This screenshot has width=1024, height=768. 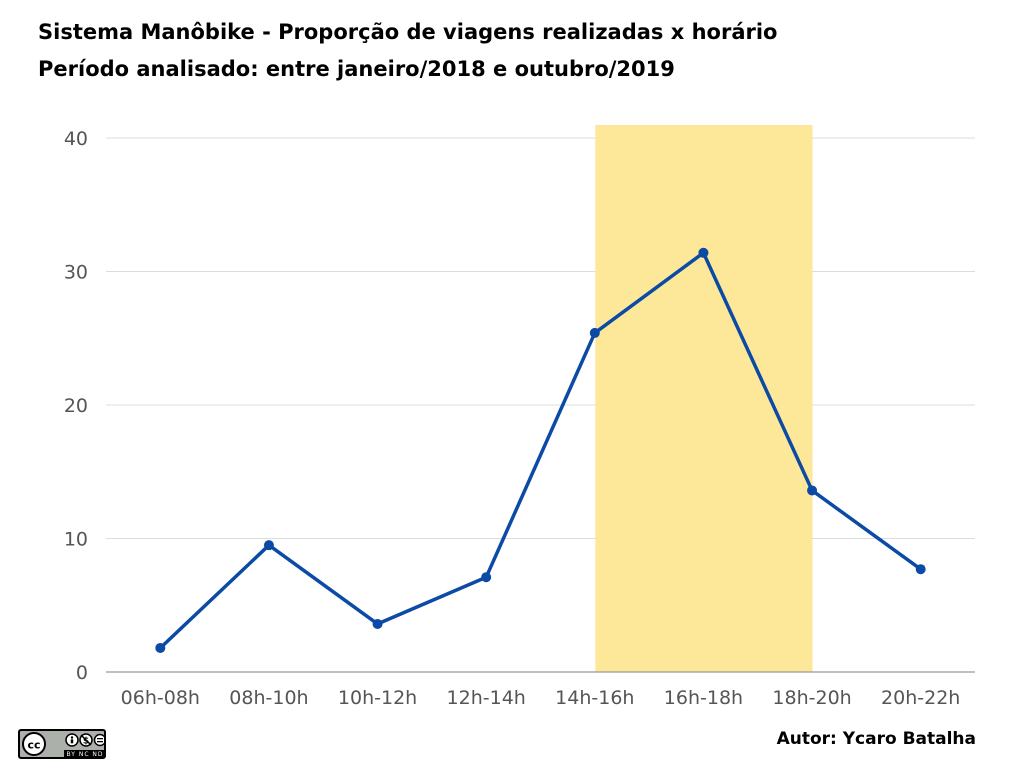 What do you see at coordinates (76, 139) in the screenshot?
I see `y-tick-label: 40` at bounding box center [76, 139].